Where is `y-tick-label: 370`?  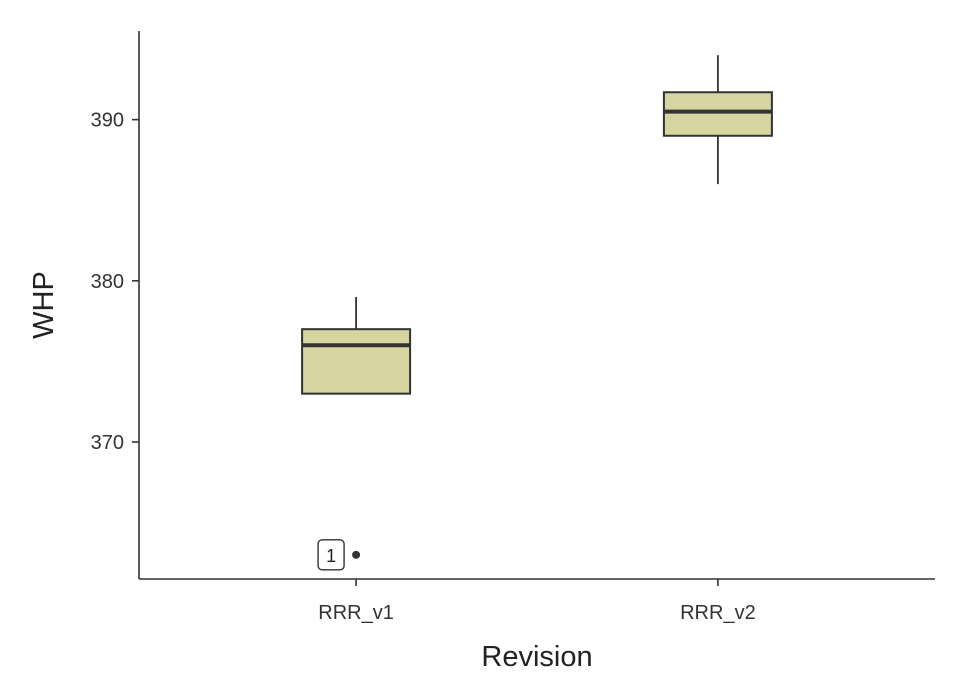 y-tick-label: 370 is located at coordinates (107, 443).